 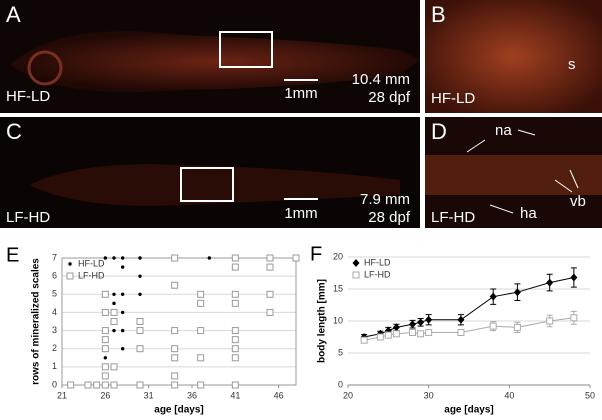 I want to click on plot-frame, so click(x=179, y=321).